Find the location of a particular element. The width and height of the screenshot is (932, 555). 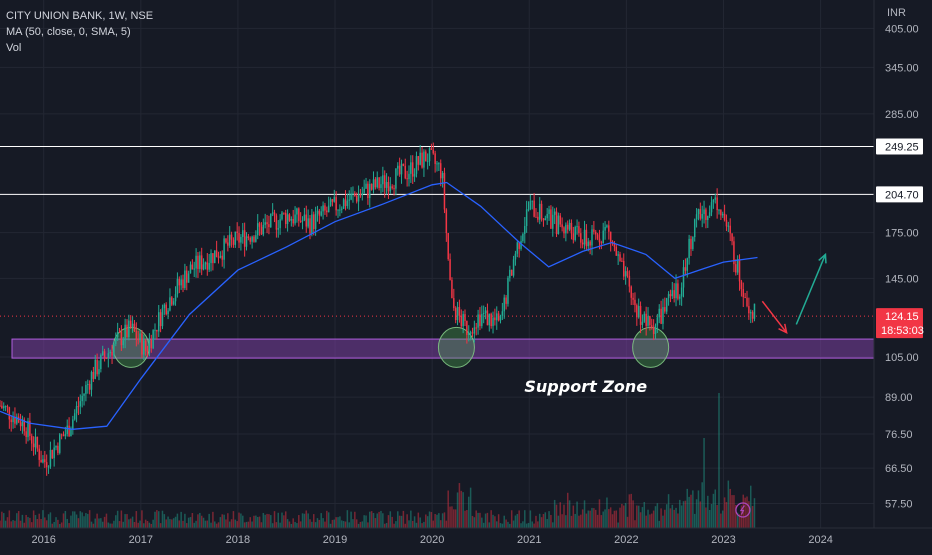

year-tick-label: 2016 is located at coordinates (43, 540).